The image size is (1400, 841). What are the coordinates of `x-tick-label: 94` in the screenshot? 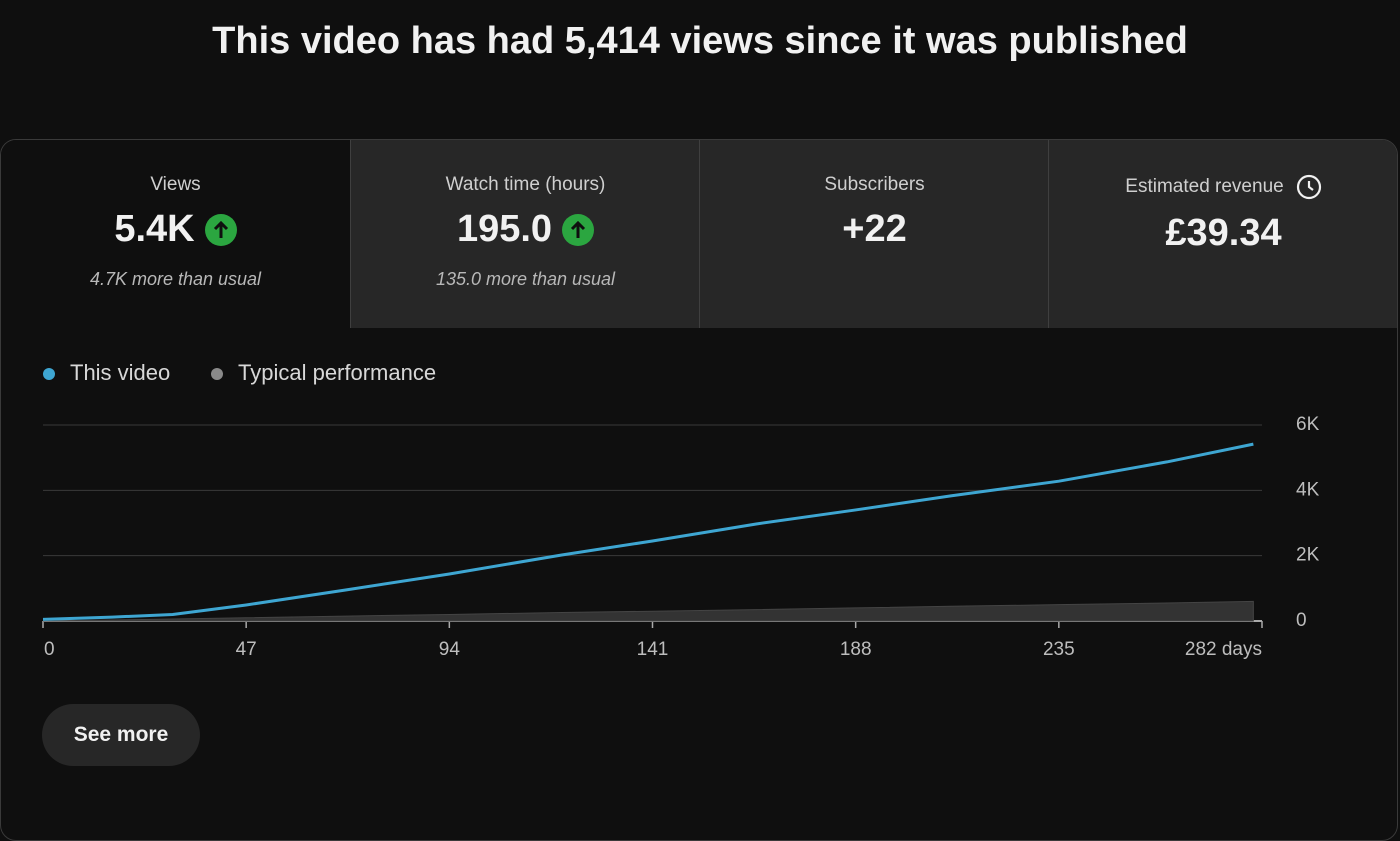 It's located at (450, 649).